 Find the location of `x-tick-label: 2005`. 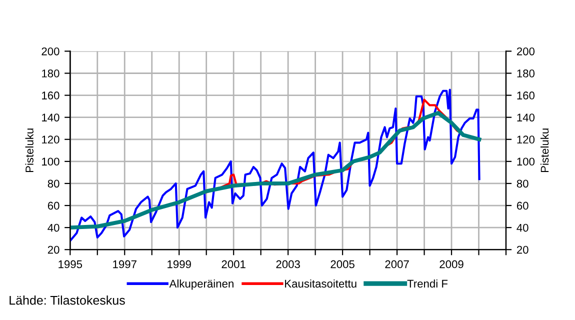

x-tick-label: 2005 is located at coordinates (342, 264).